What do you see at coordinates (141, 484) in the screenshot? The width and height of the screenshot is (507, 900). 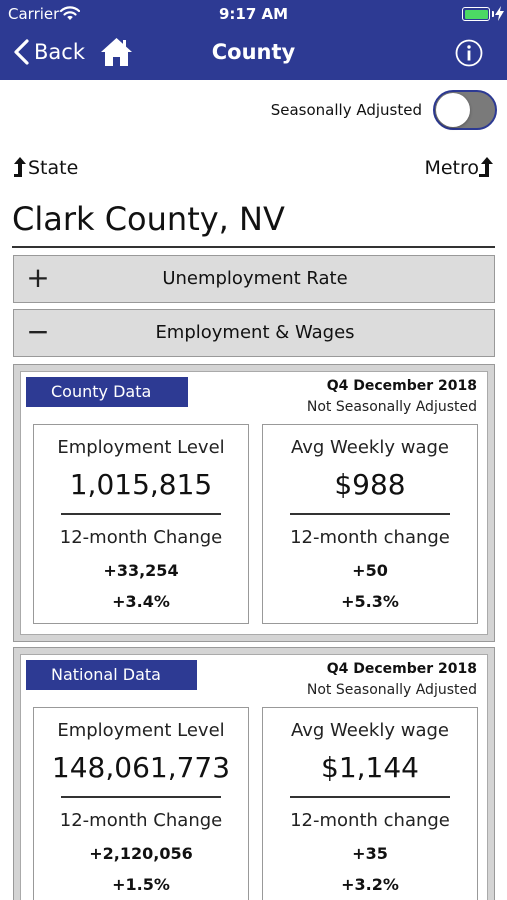 I see `card-value: 1,015,815` at bounding box center [141, 484].